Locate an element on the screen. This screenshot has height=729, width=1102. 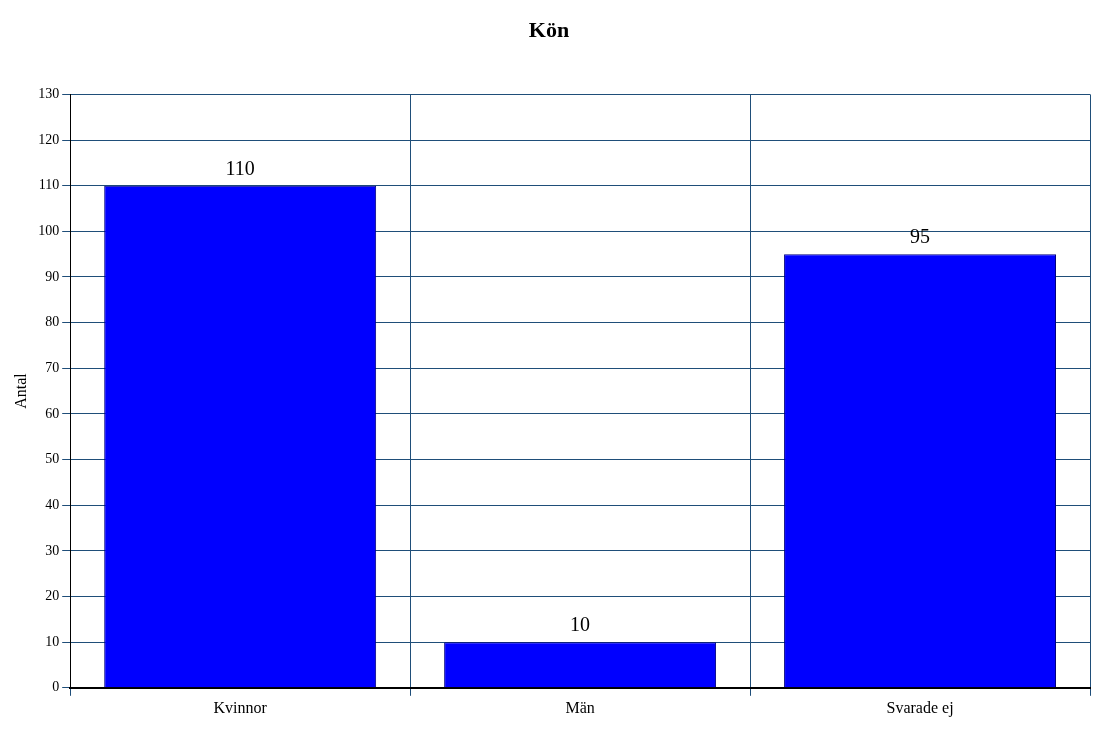
y-tick-label: 60 is located at coordinates (52, 413).